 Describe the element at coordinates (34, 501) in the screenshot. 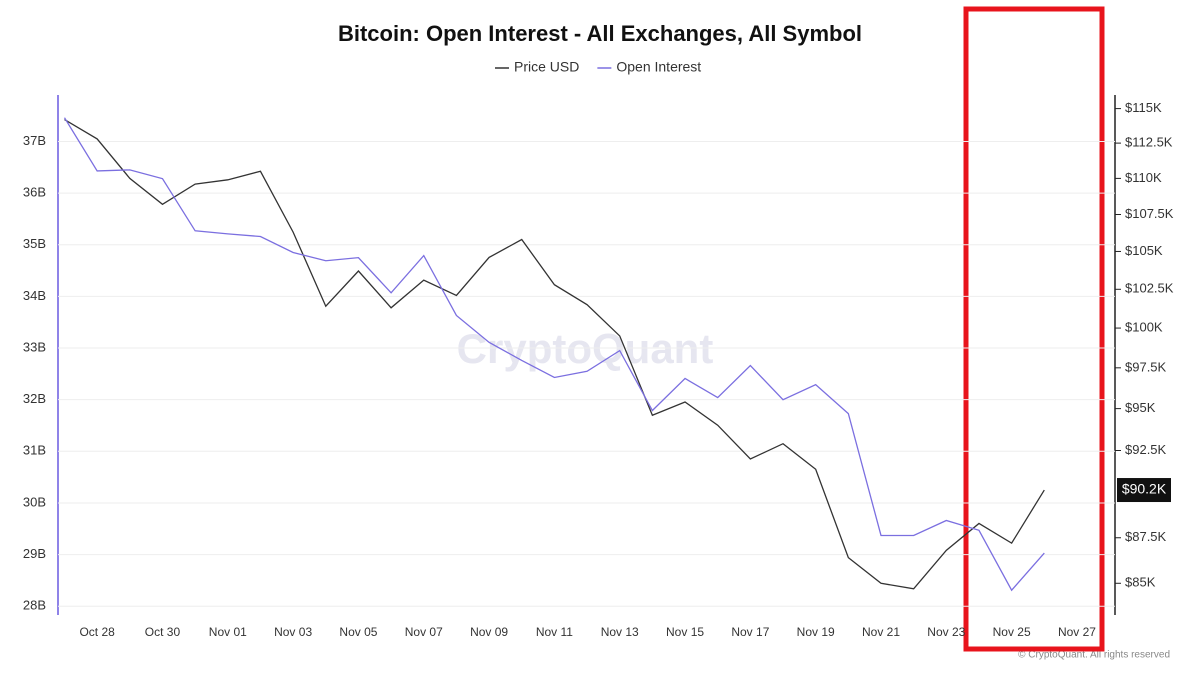

I see `y-tick-label: 30B` at that location.